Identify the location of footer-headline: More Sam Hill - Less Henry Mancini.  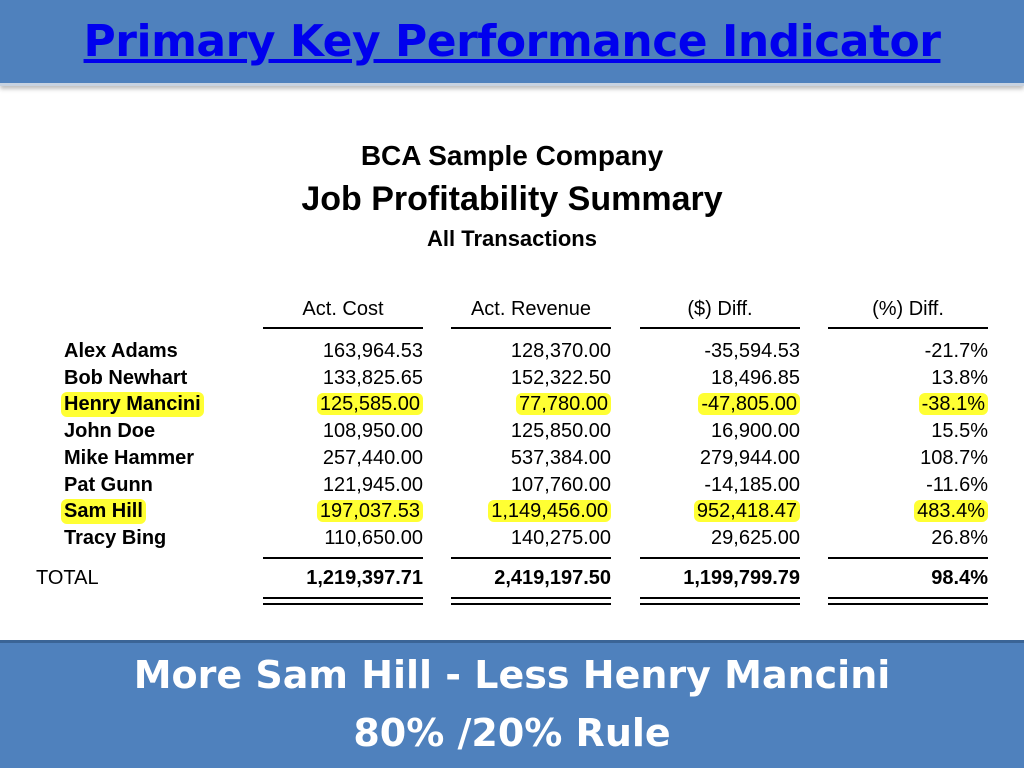
(512, 675).